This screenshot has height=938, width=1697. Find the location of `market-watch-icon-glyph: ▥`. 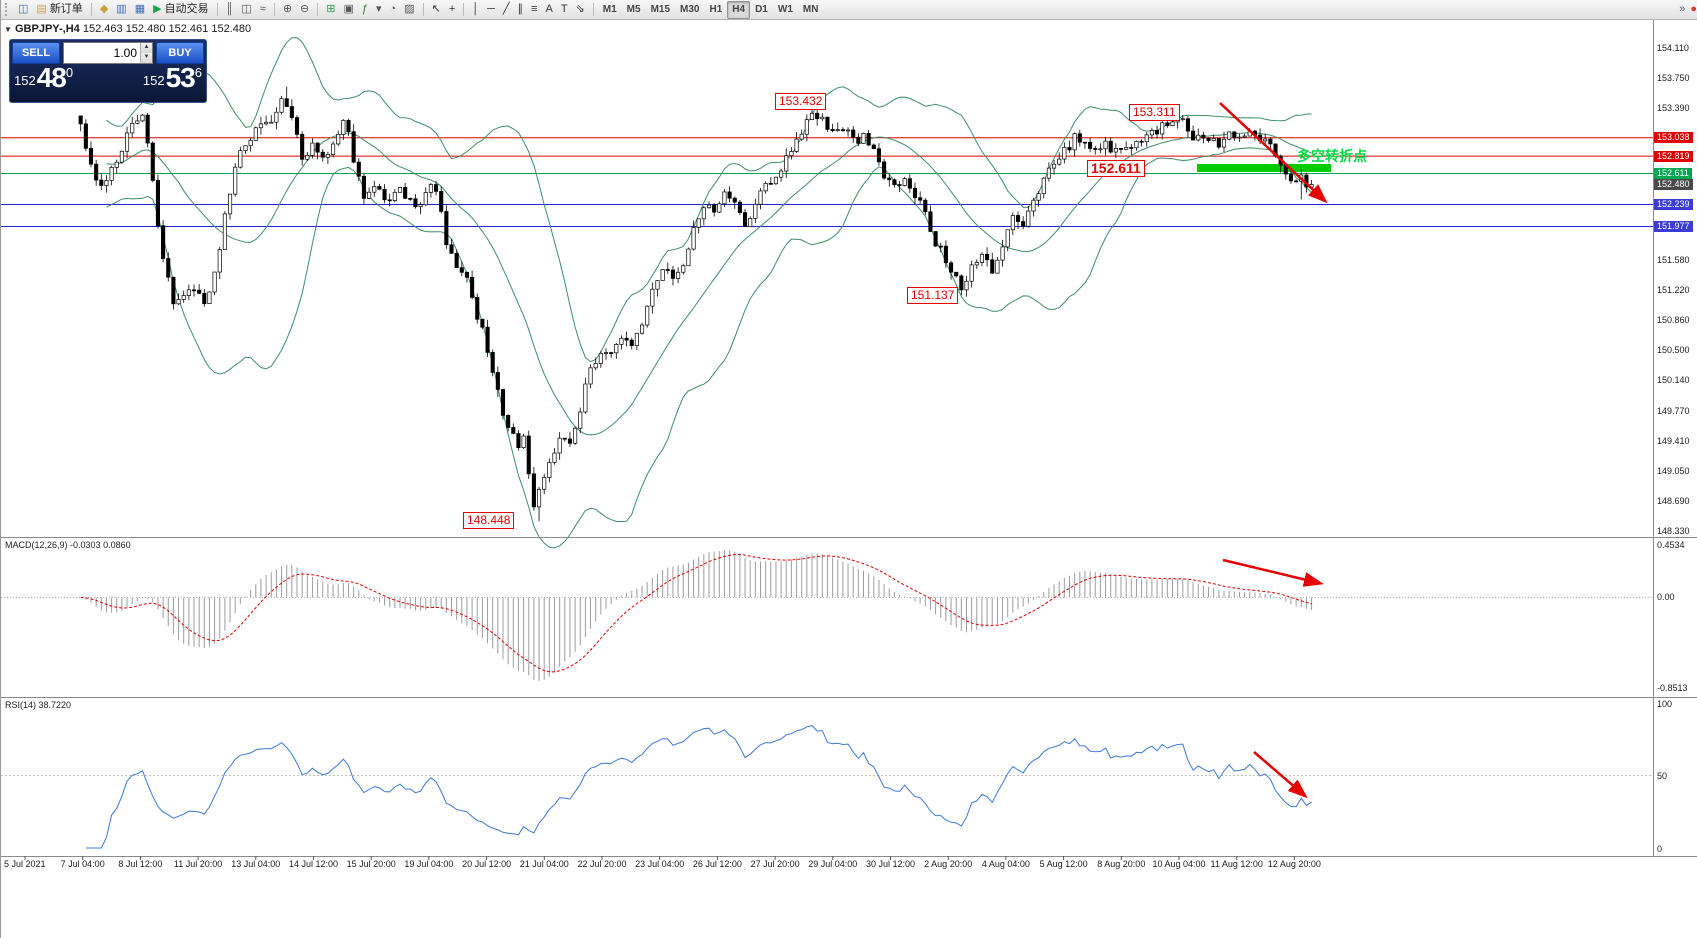

market-watch-icon-glyph: ▥ is located at coordinates (121, 9).